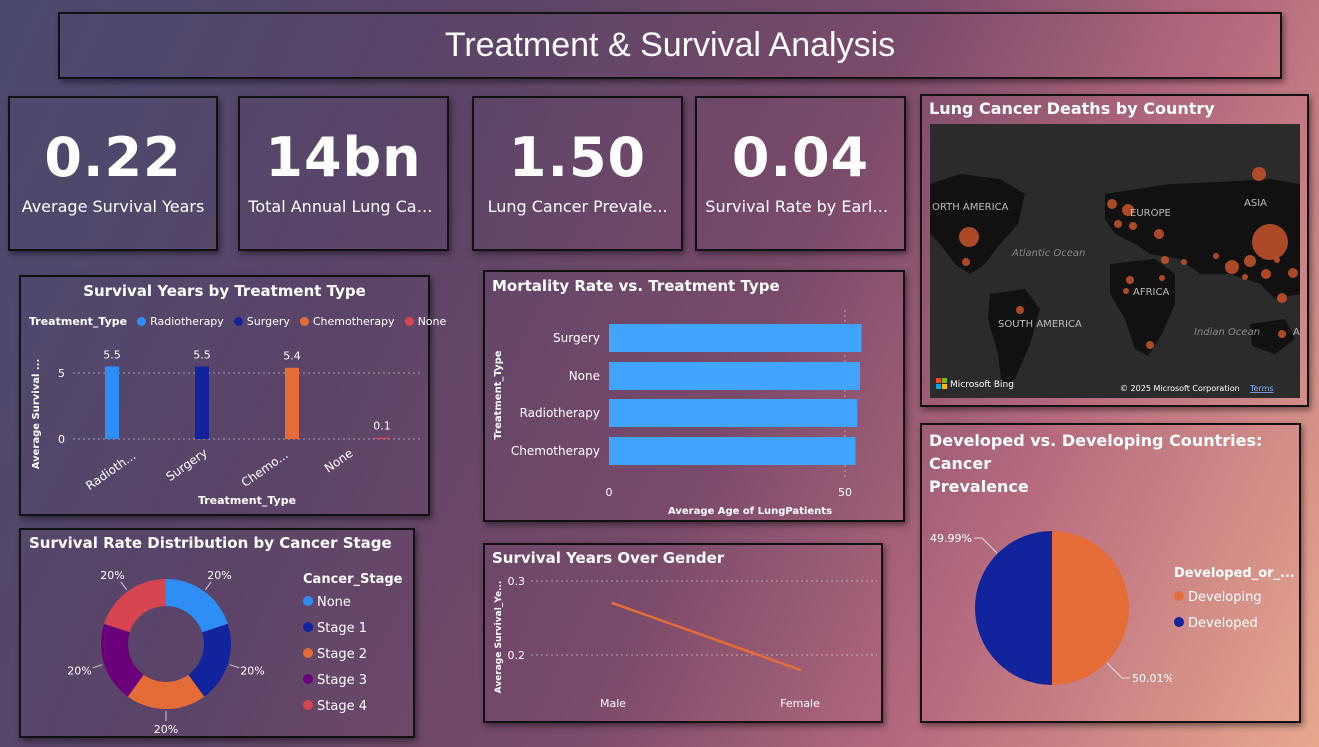 The image size is (1319, 747). I want to click on data-label-none: 0.1, so click(382, 426).